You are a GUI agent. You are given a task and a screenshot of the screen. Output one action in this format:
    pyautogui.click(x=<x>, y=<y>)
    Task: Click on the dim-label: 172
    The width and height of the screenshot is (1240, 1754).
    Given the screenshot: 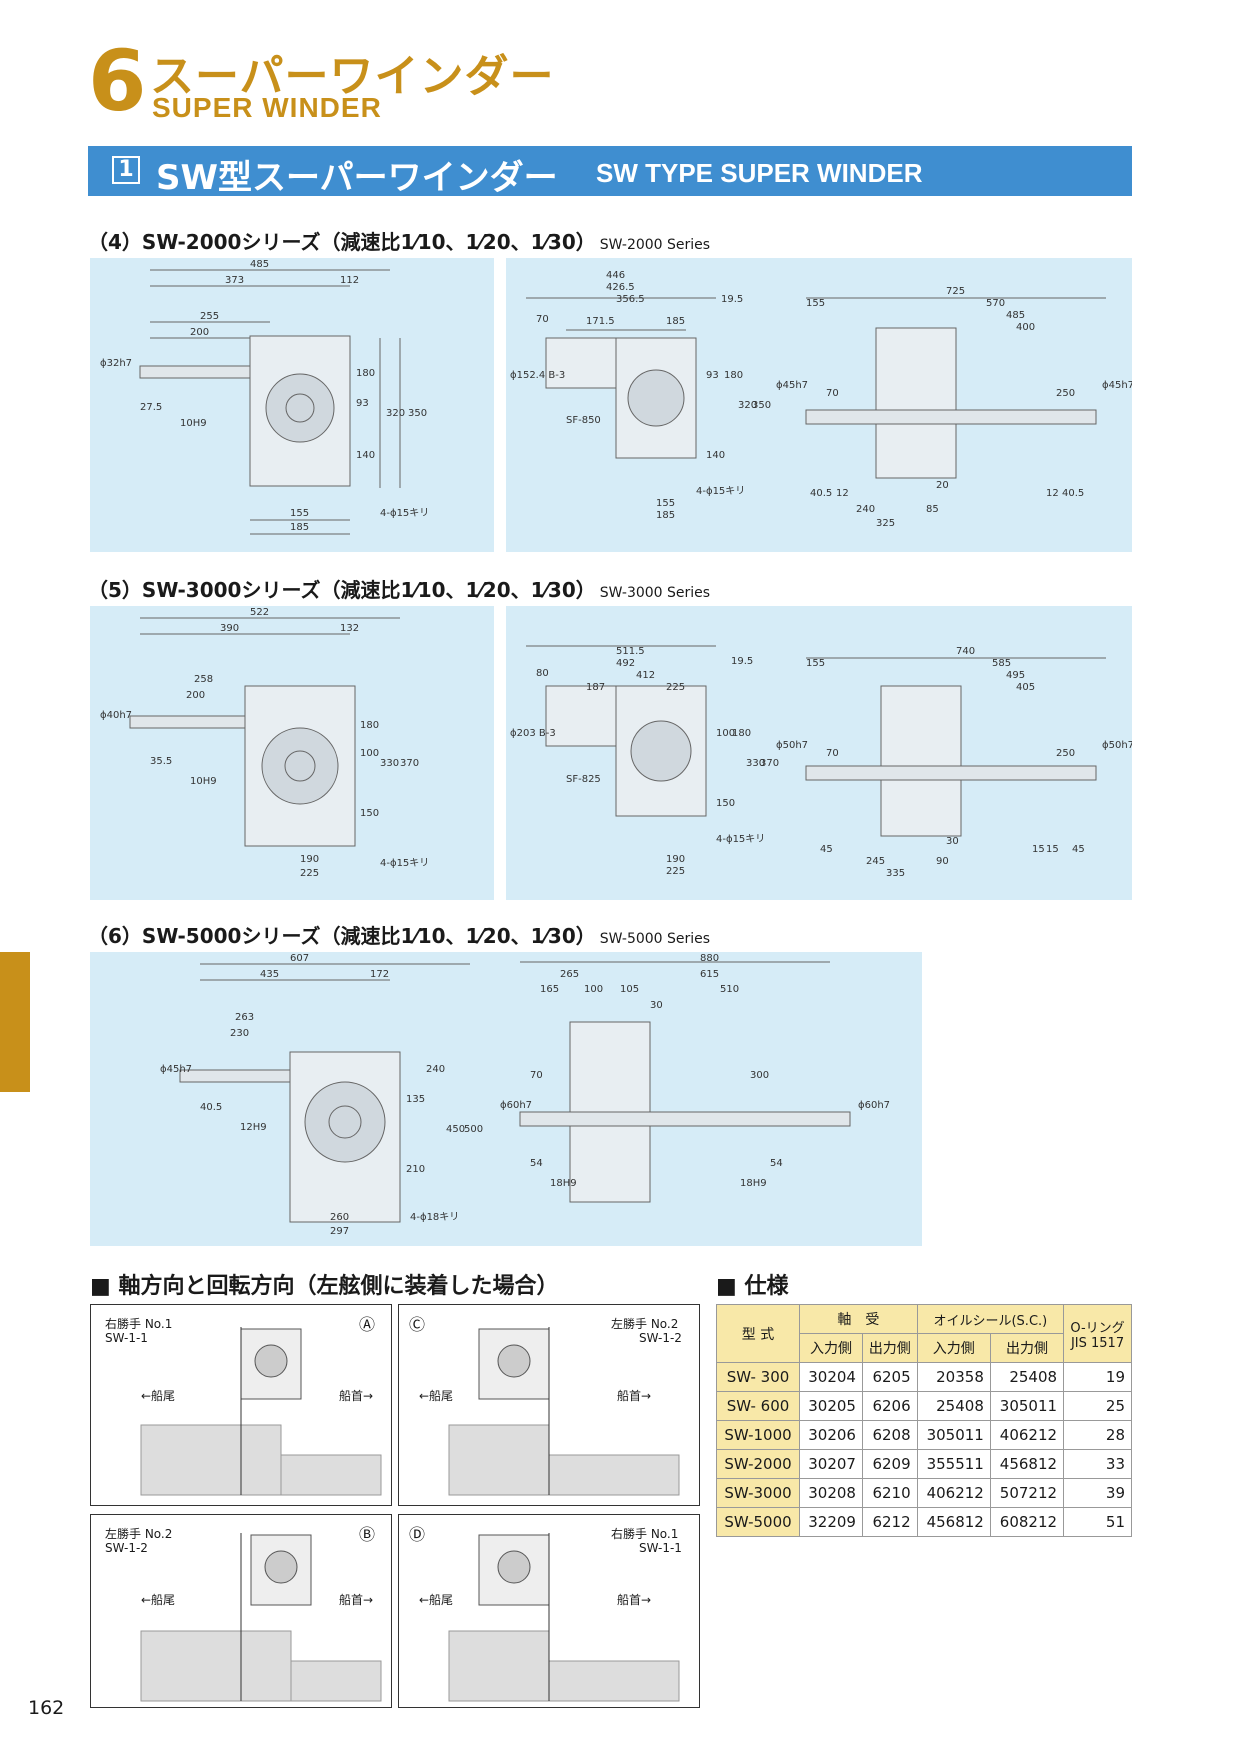 What is the action you would take?
    pyautogui.click(x=379, y=974)
    